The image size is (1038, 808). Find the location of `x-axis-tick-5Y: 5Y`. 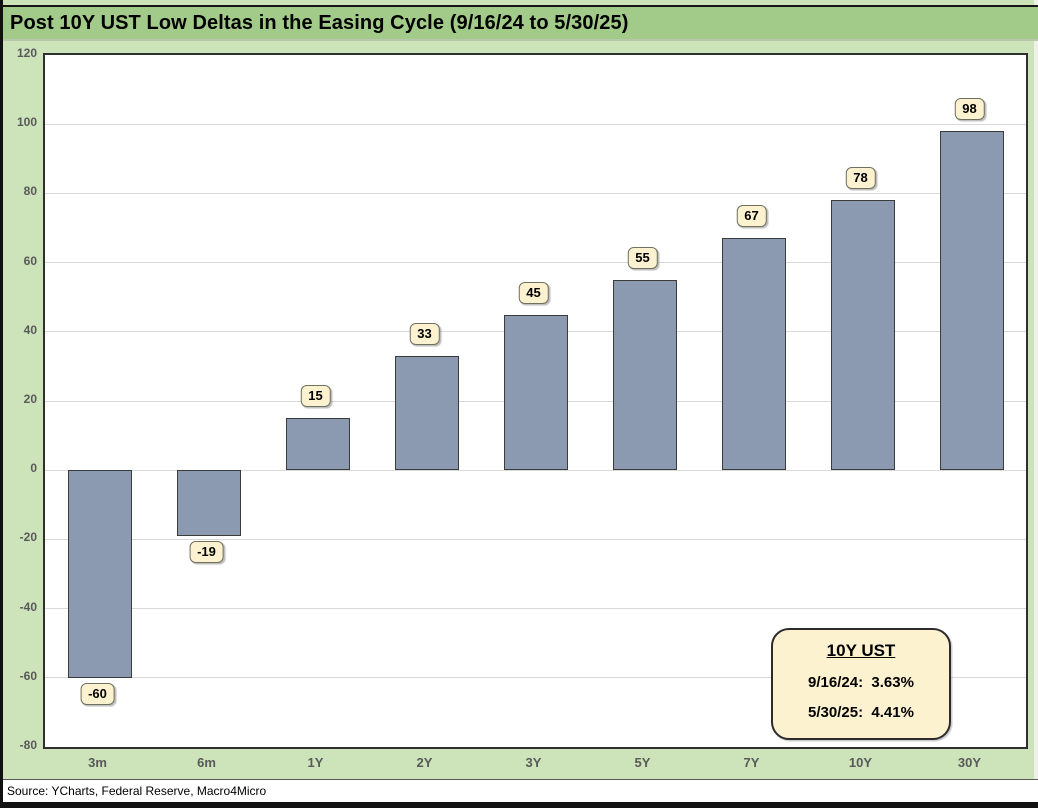

x-axis-tick-5Y: 5Y is located at coordinates (642, 762).